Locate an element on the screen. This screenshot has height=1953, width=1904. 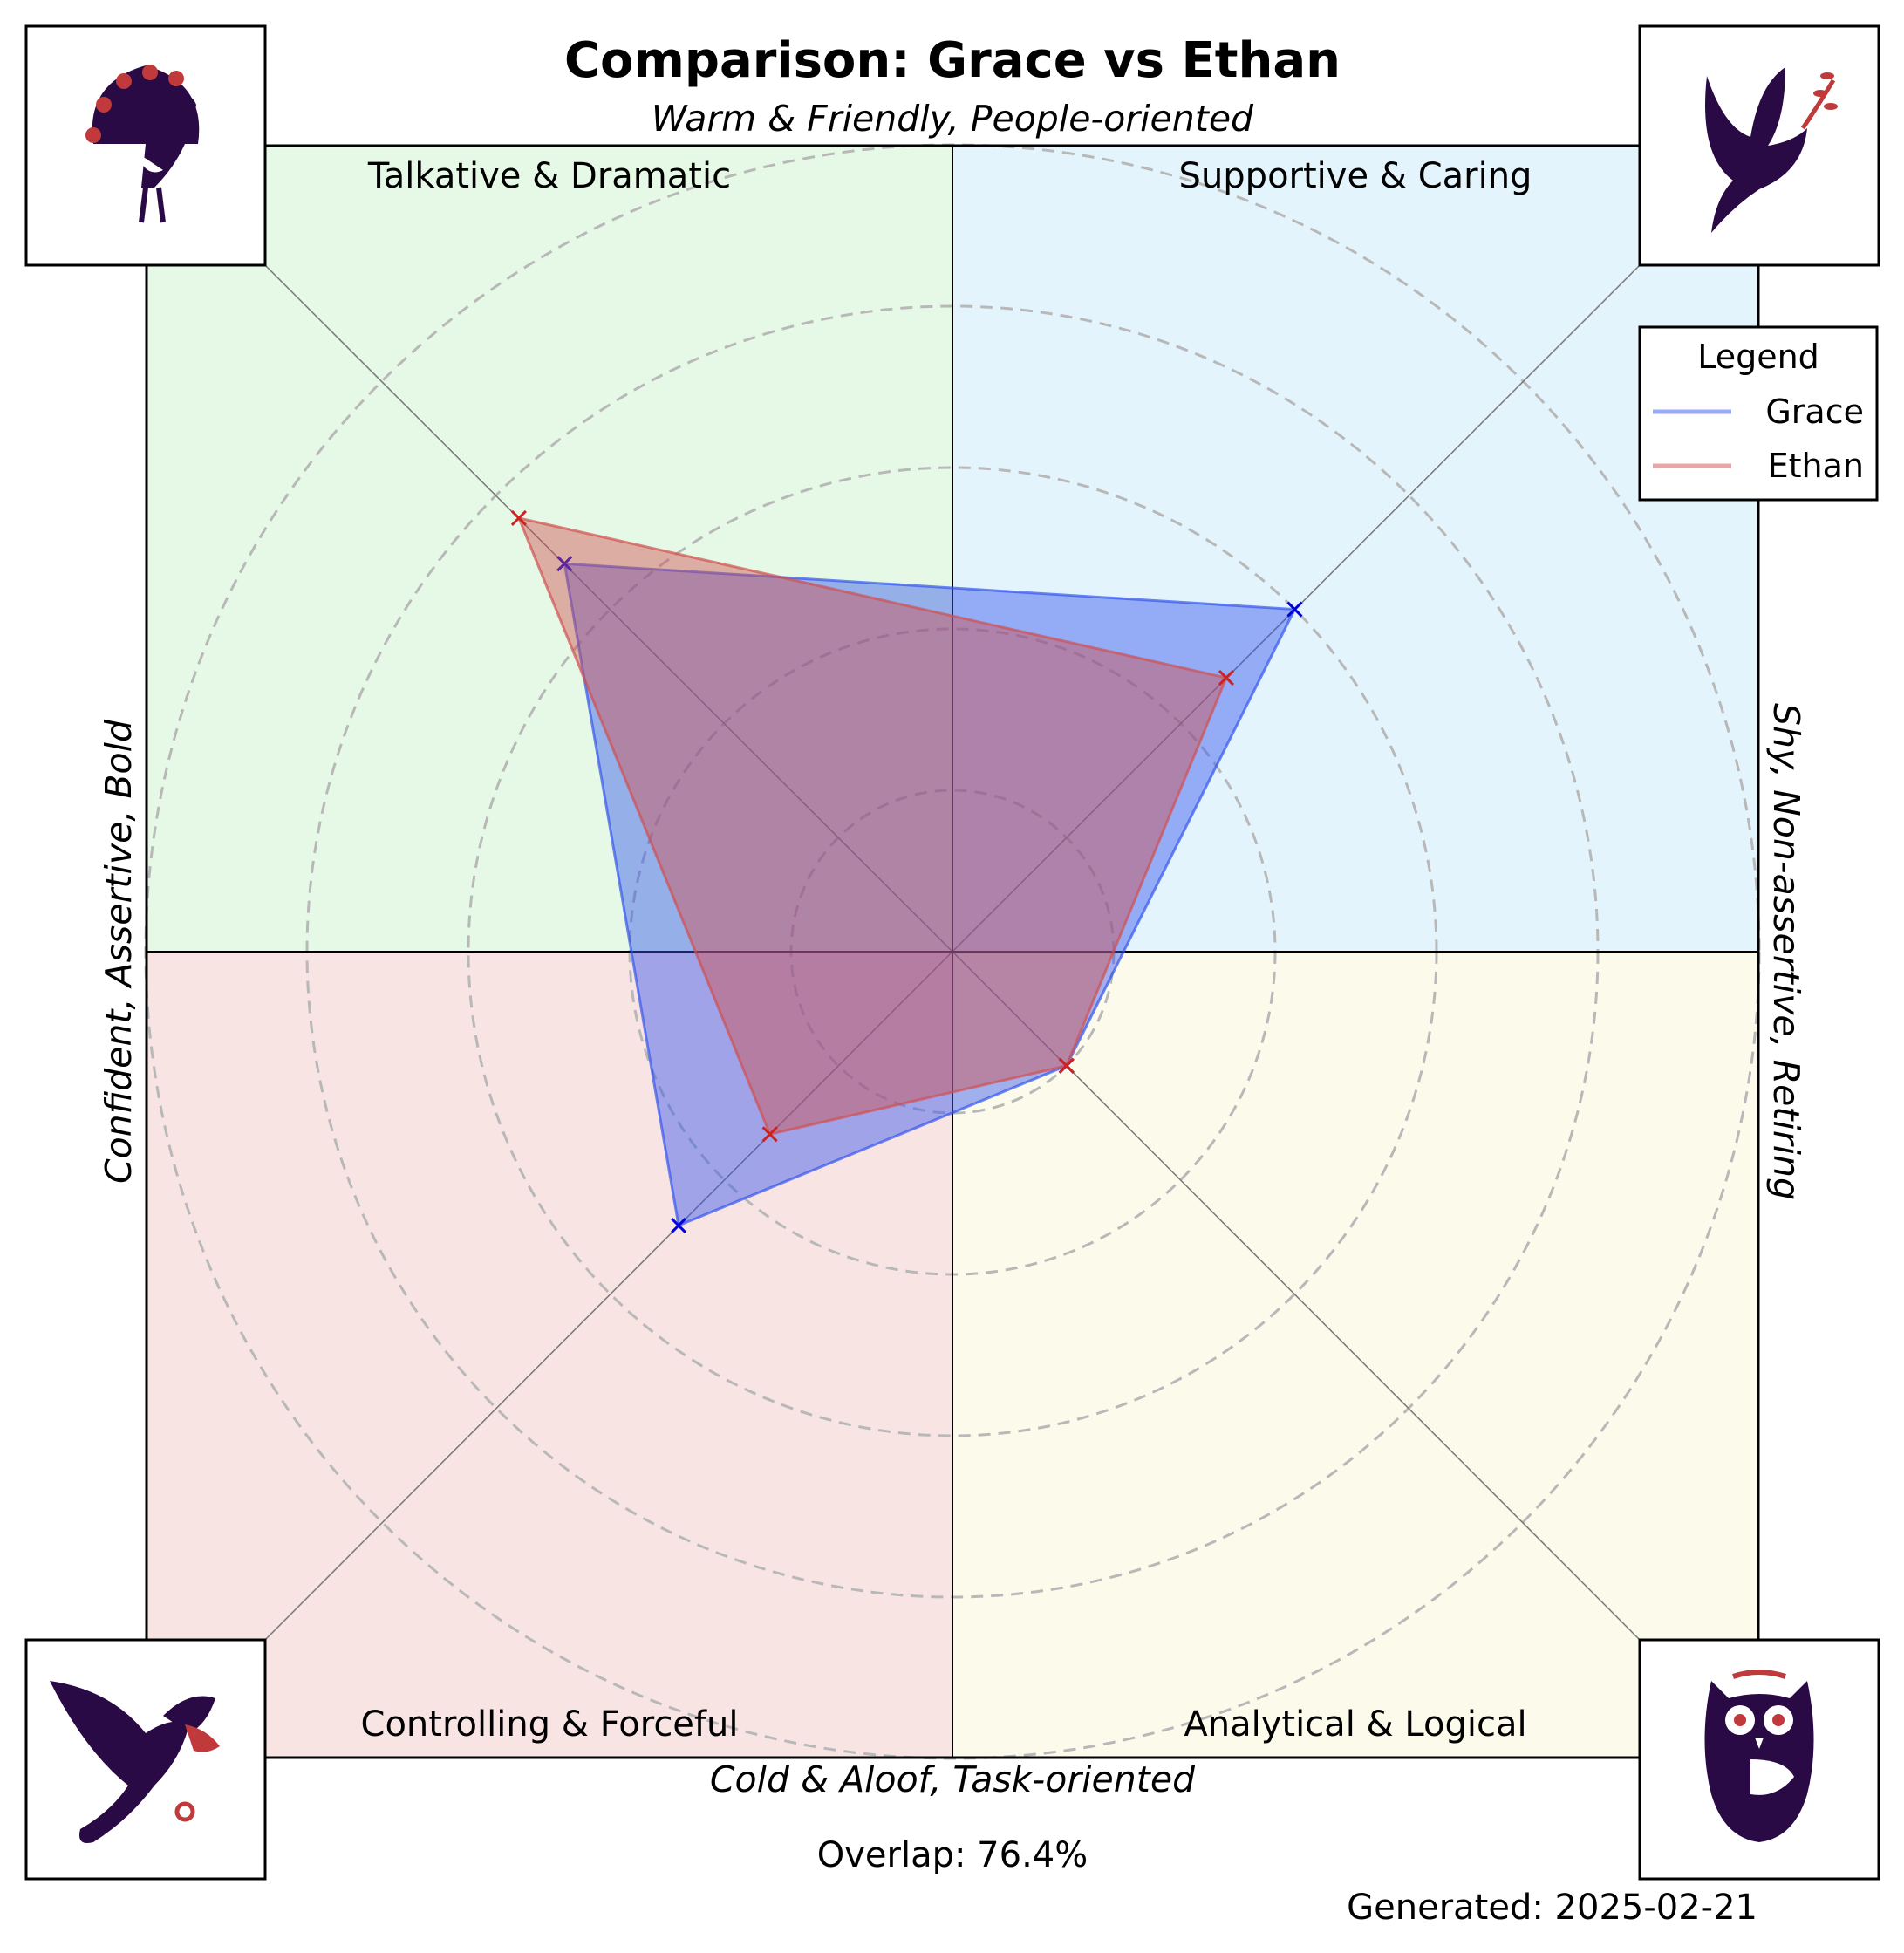
legend: Legend Grace Ethan is located at coordinates (1758, 413).